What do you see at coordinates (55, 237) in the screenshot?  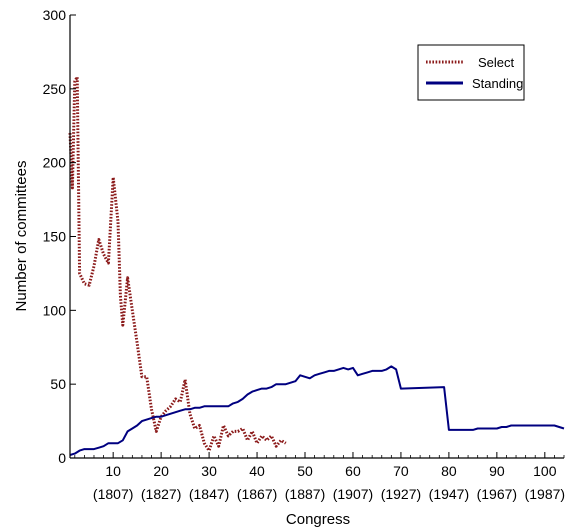 I see `y-tick-label: 150` at bounding box center [55, 237].